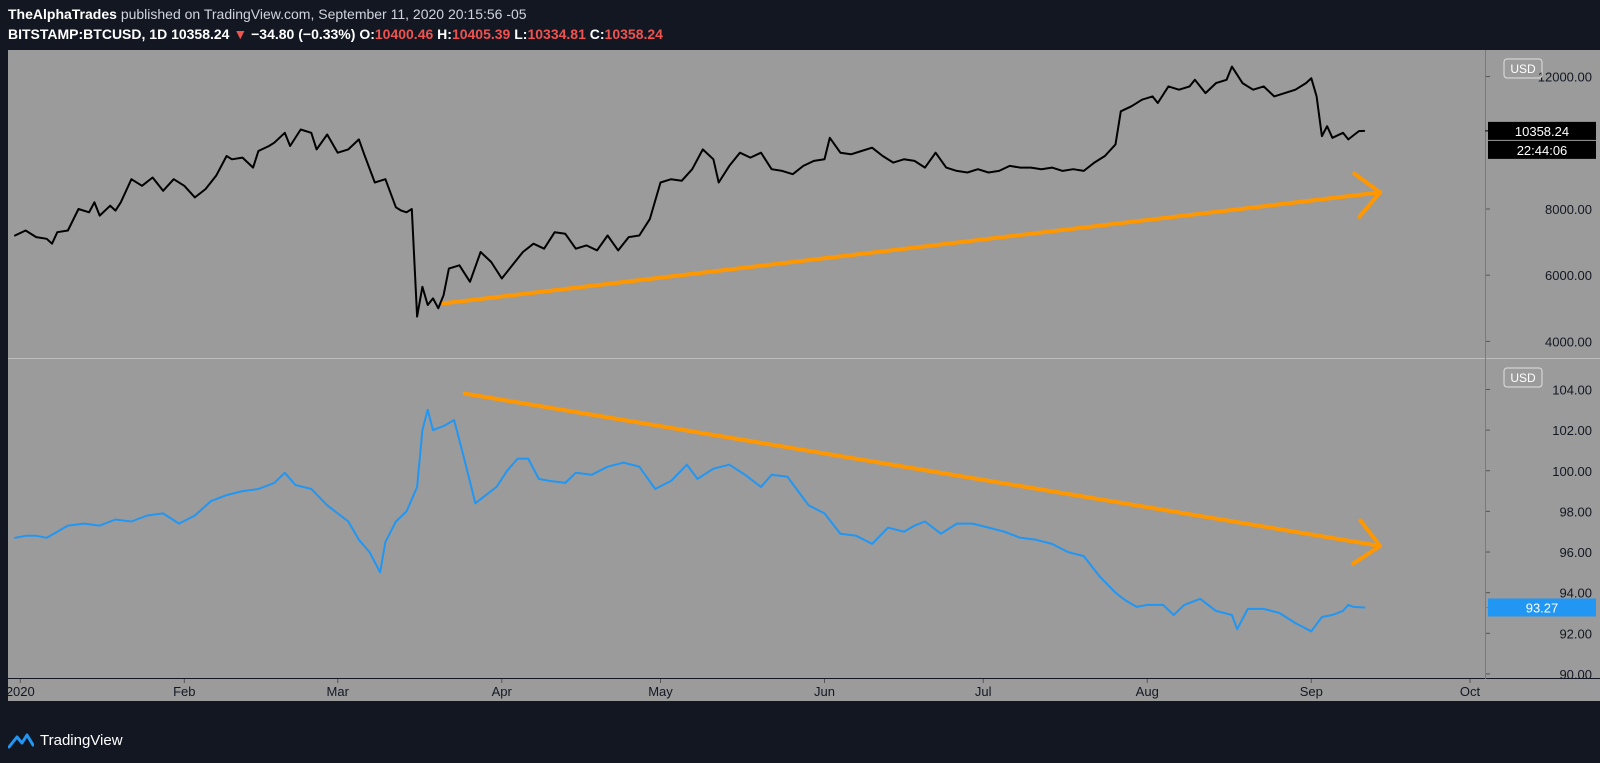  Describe the element at coordinates (367, 34) in the screenshot. I see `open-label: O:` at that location.